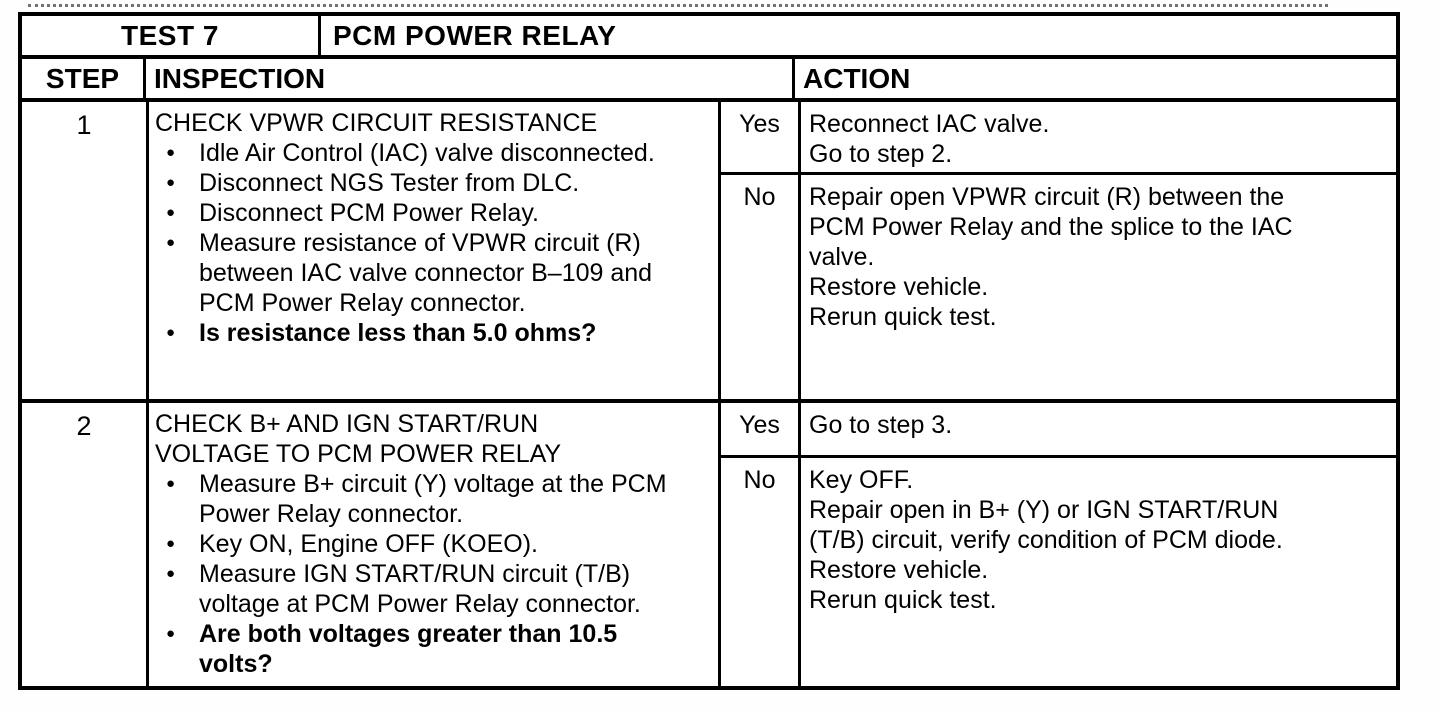  What do you see at coordinates (84, 426) in the screenshot?
I see `step-number: 2` at bounding box center [84, 426].